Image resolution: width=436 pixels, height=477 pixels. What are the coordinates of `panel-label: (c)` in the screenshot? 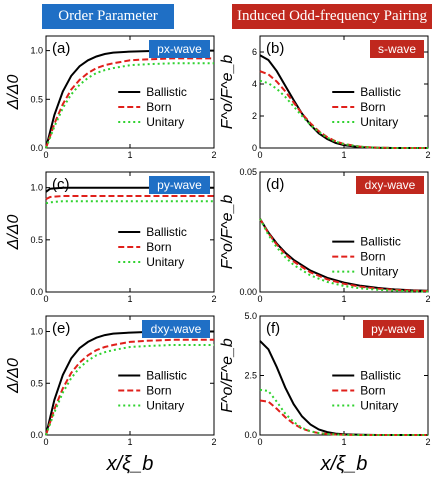 It's located at (61, 184).